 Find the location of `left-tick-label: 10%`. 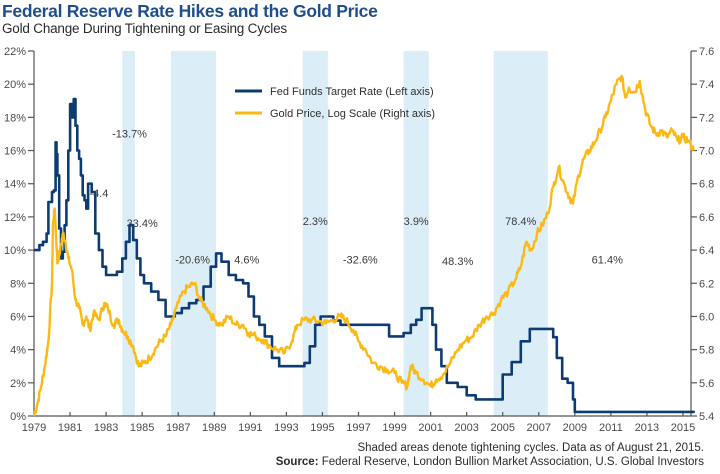

left-tick-label: 10% is located at coordinates (15, 251).